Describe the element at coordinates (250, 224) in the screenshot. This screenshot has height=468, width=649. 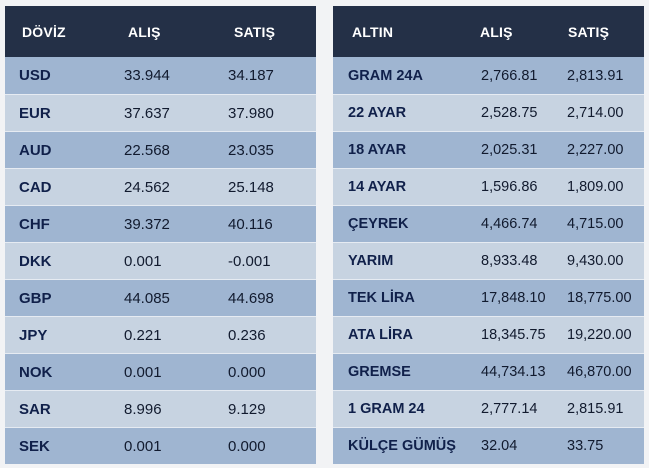
I see `sell-price: 40.116` at that location.